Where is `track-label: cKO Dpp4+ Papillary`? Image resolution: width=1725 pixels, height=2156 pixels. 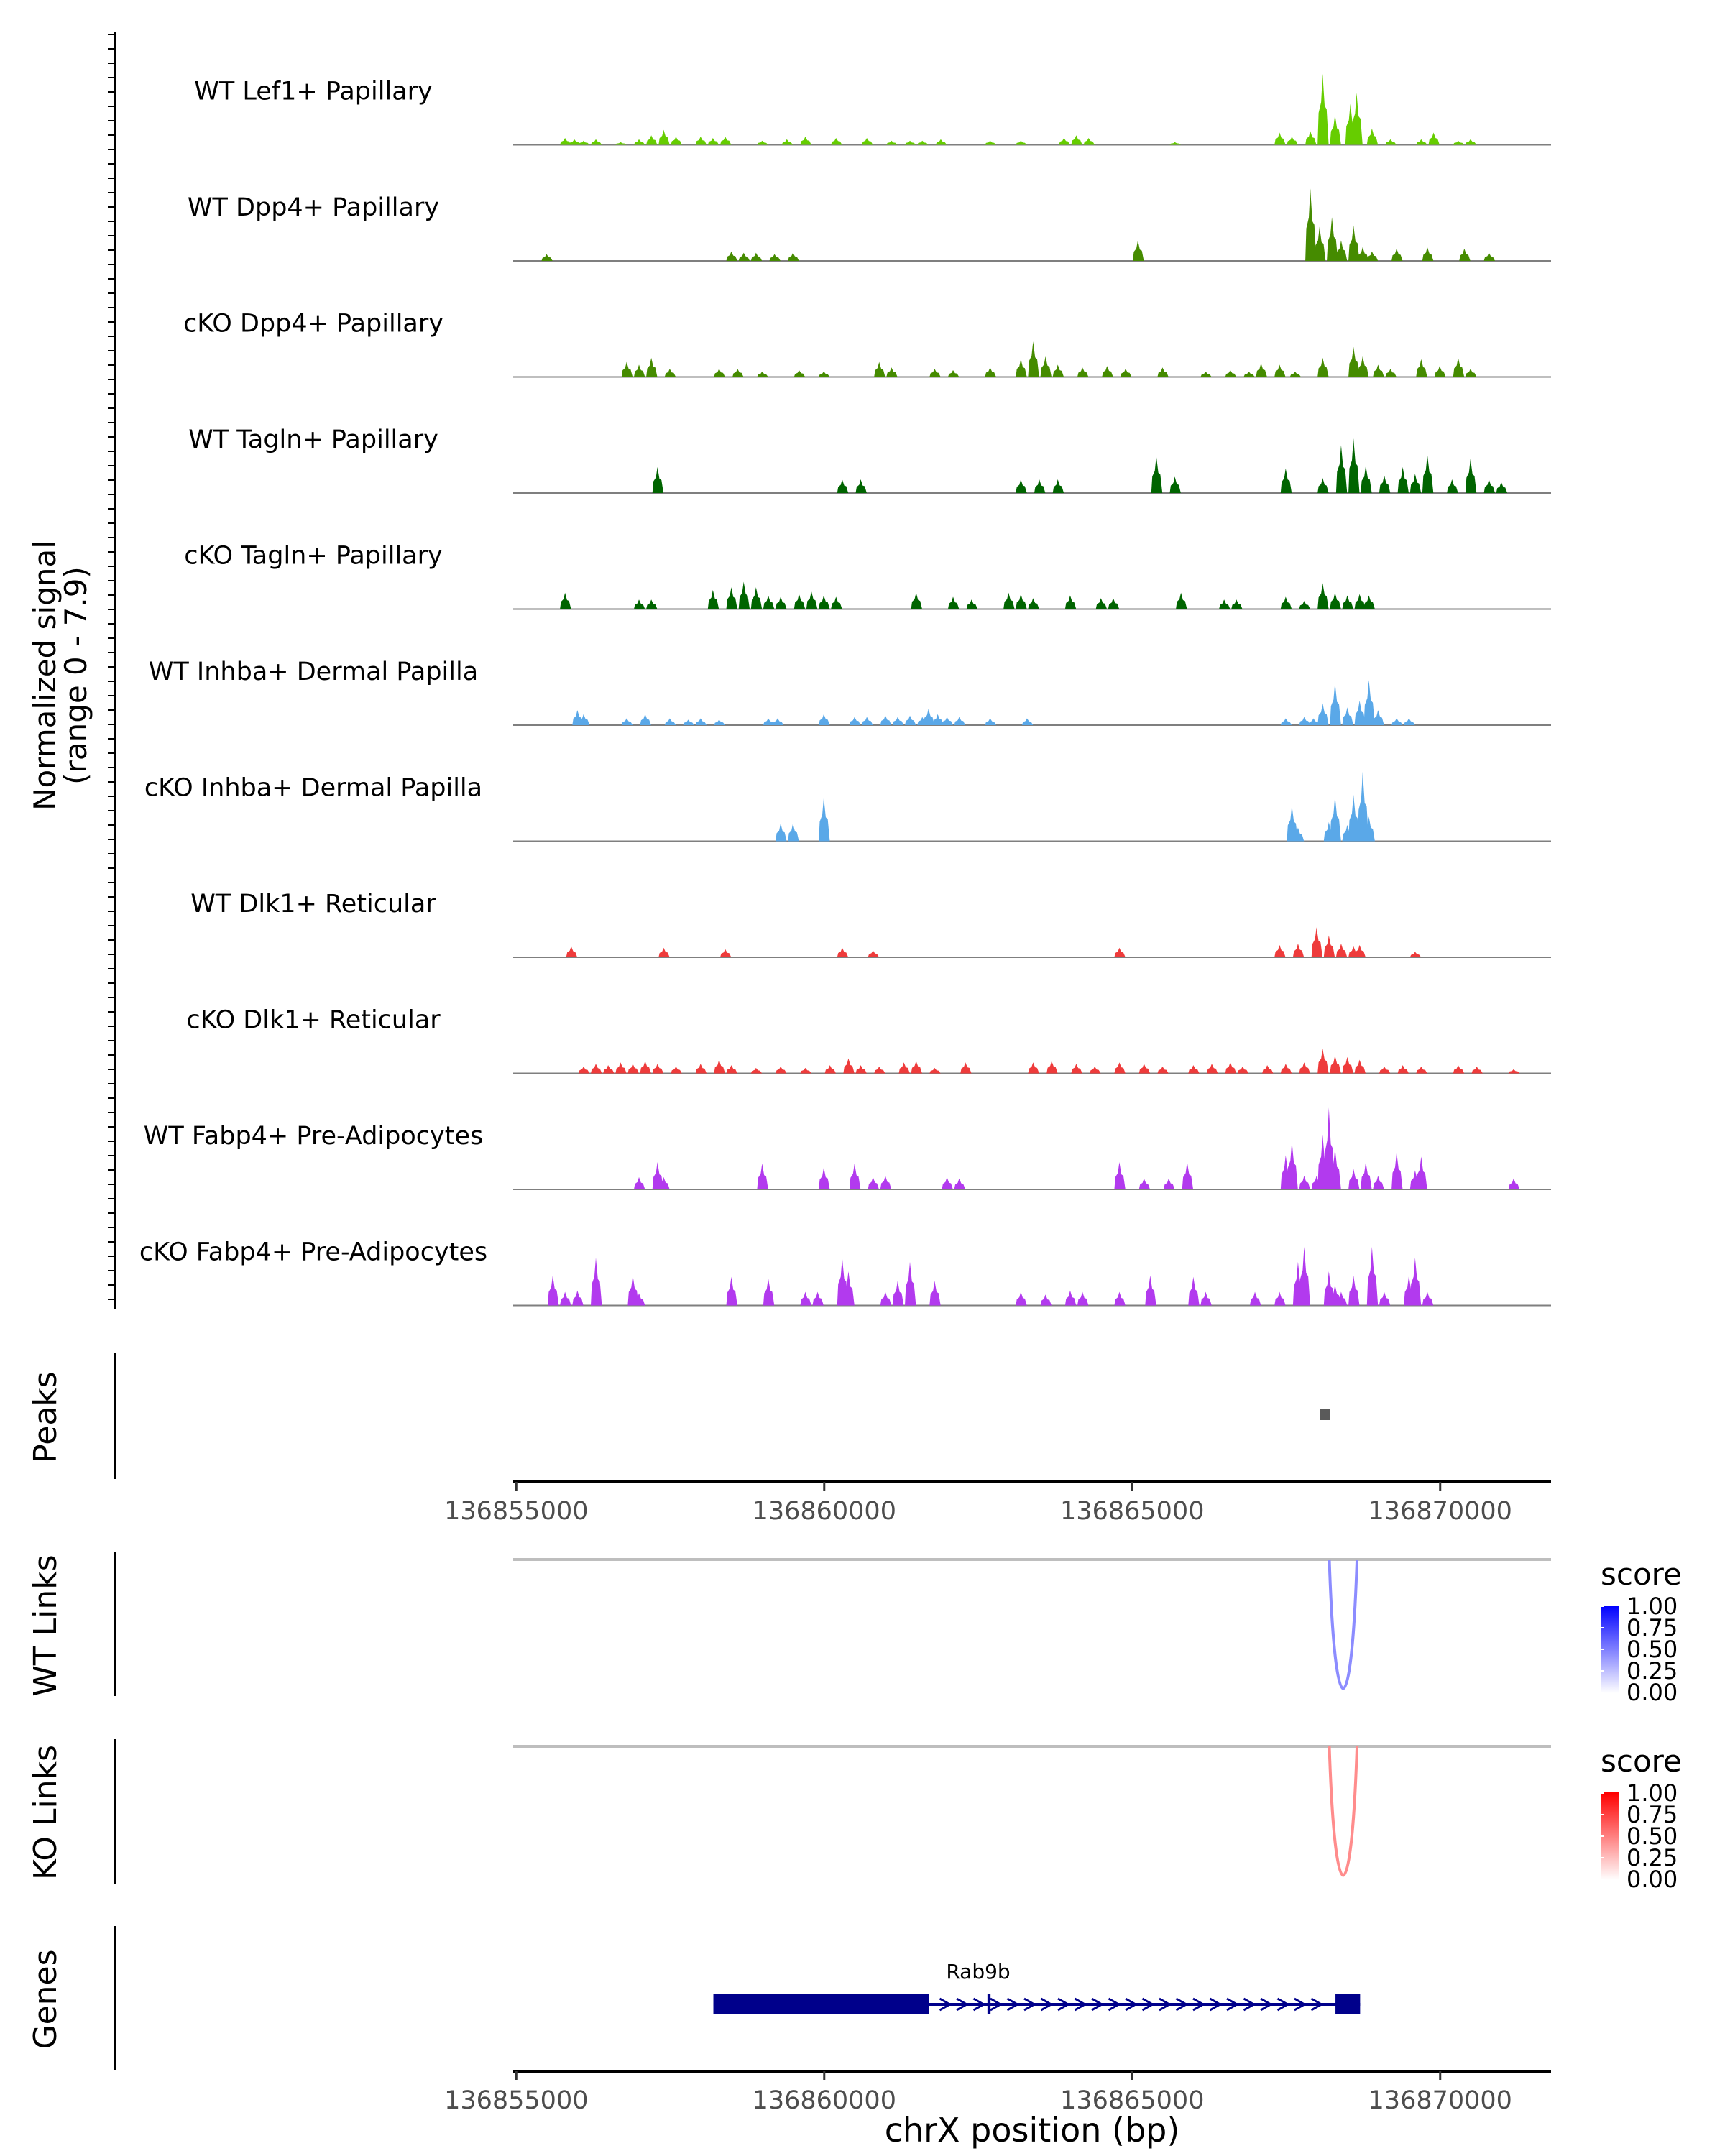
track-label: cKO Dpp4+ Papillary is located at coordinates (313, 324).